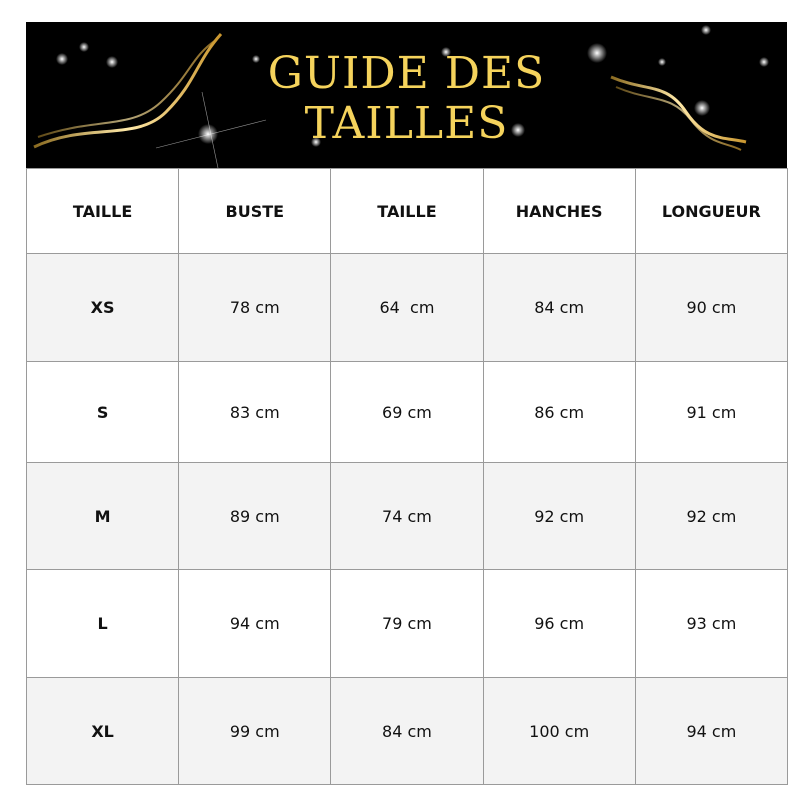  I want to click on waist-cell: 69 cm, so click(407, 412).